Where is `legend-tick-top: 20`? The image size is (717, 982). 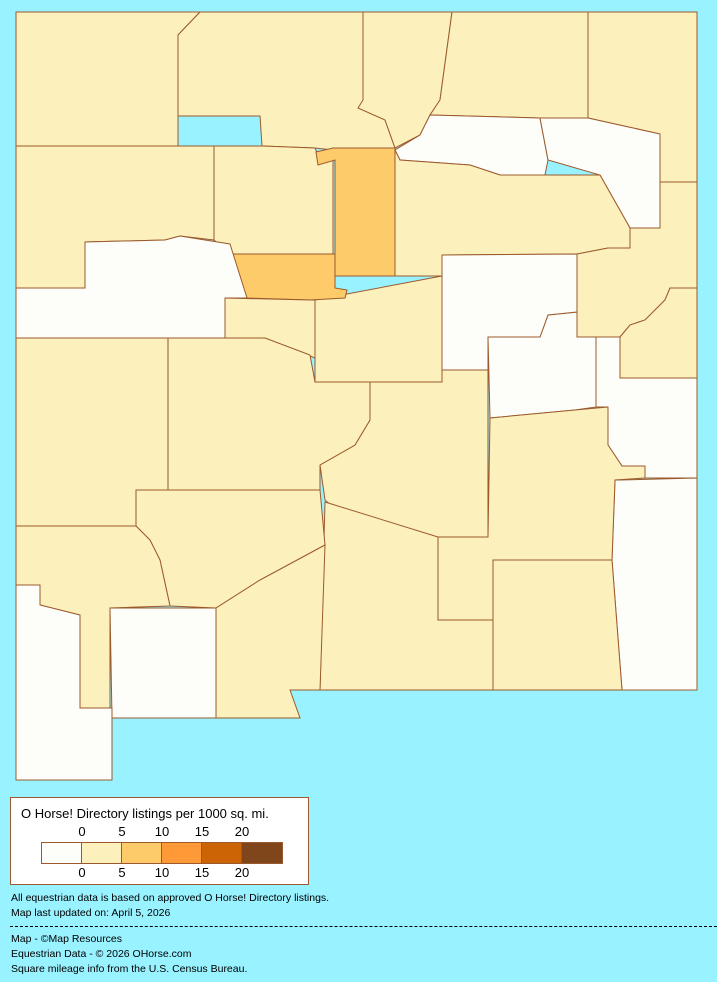 legend-tick-top: 20 is located at coordinates (242, 831).